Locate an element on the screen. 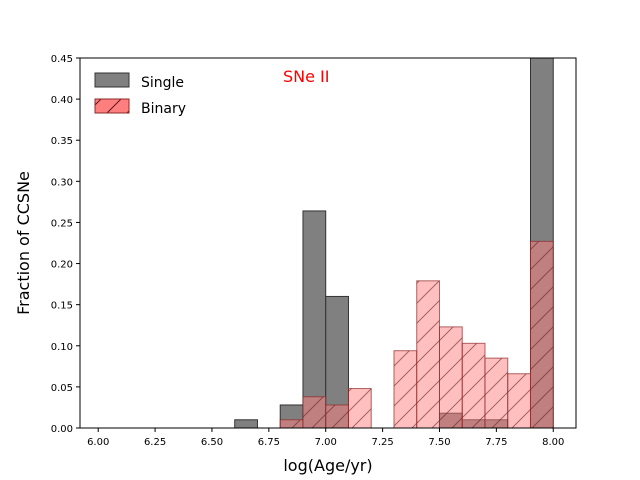 The image size is (640, 480). y-tick-label: 0.25 is located at coordinates (62, 223).